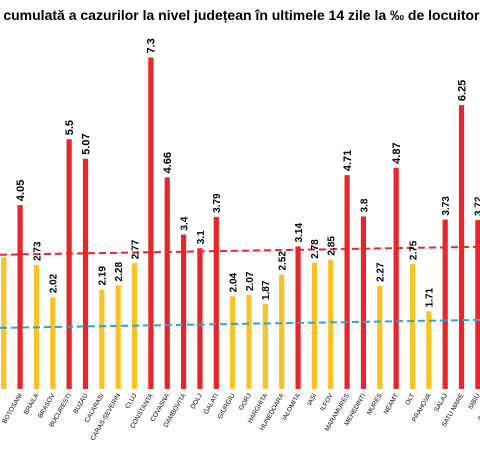 Image resolution: width=480 pixels, height=466 pixels. I want to click on value-label: 3.79, so click(217, 203).